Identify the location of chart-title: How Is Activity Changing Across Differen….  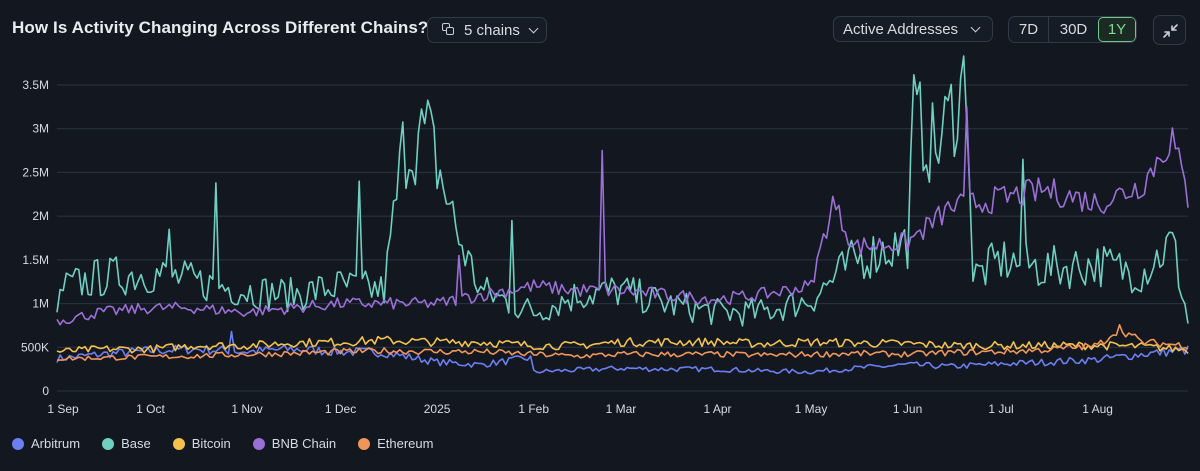
(220, 27).